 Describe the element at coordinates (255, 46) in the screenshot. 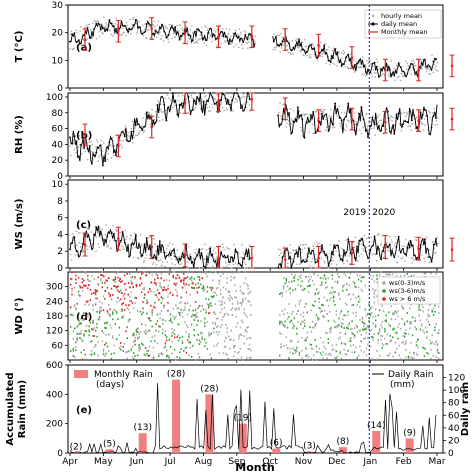

I see `panel-frame` at that location.